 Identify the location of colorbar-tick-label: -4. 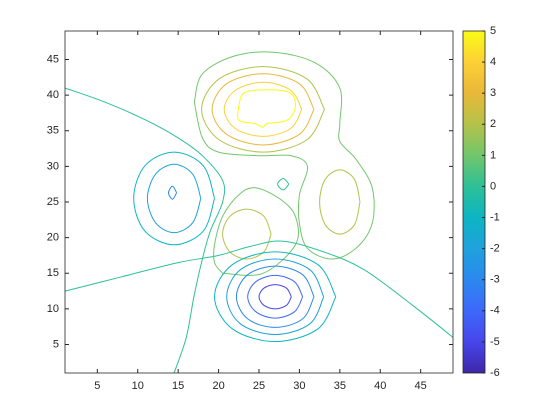
(495, 311).